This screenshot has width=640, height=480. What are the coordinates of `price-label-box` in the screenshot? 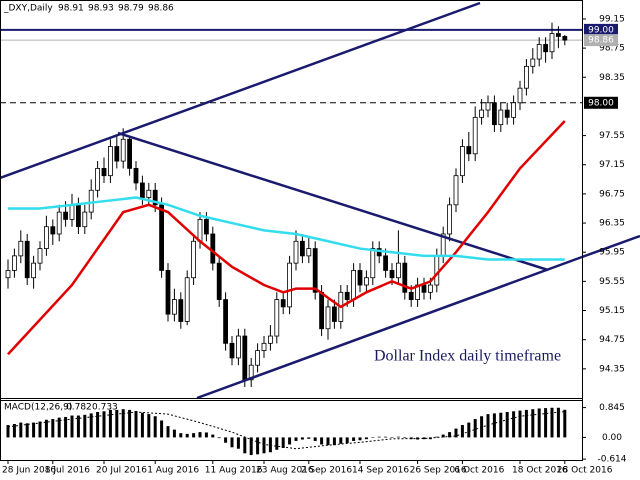 It's located at (601, 29).